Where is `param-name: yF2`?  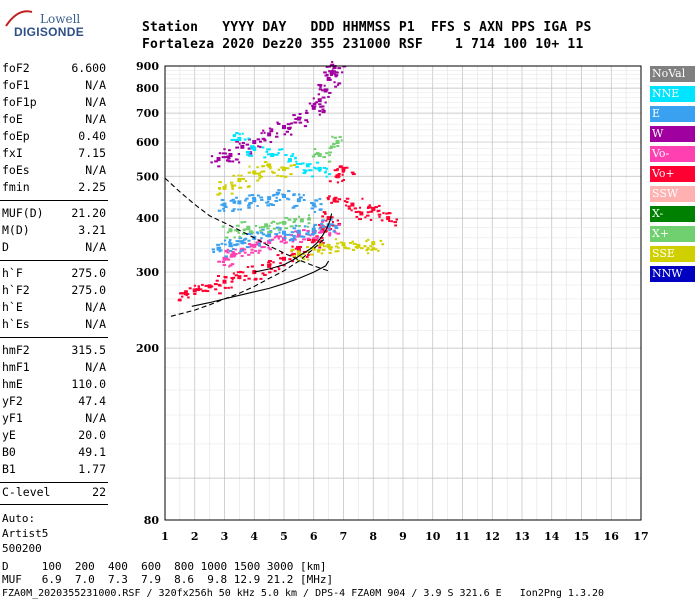 param-name: yF2 is located at coordinates (12, 401).